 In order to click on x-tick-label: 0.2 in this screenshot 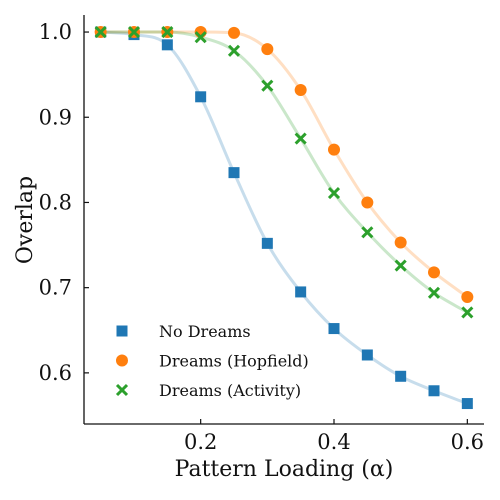, I will do `click(200, 442)`.